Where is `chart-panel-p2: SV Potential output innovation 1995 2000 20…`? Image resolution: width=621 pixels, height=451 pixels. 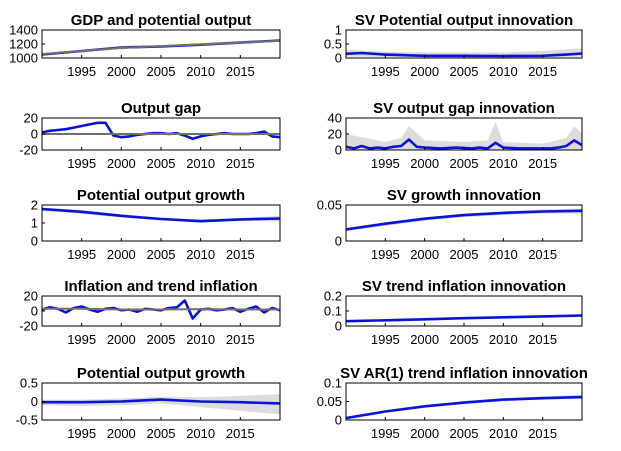
chart-panel-p2: SV Potential output innovation 1995 2000 20… is located at coordinates (453, 45).